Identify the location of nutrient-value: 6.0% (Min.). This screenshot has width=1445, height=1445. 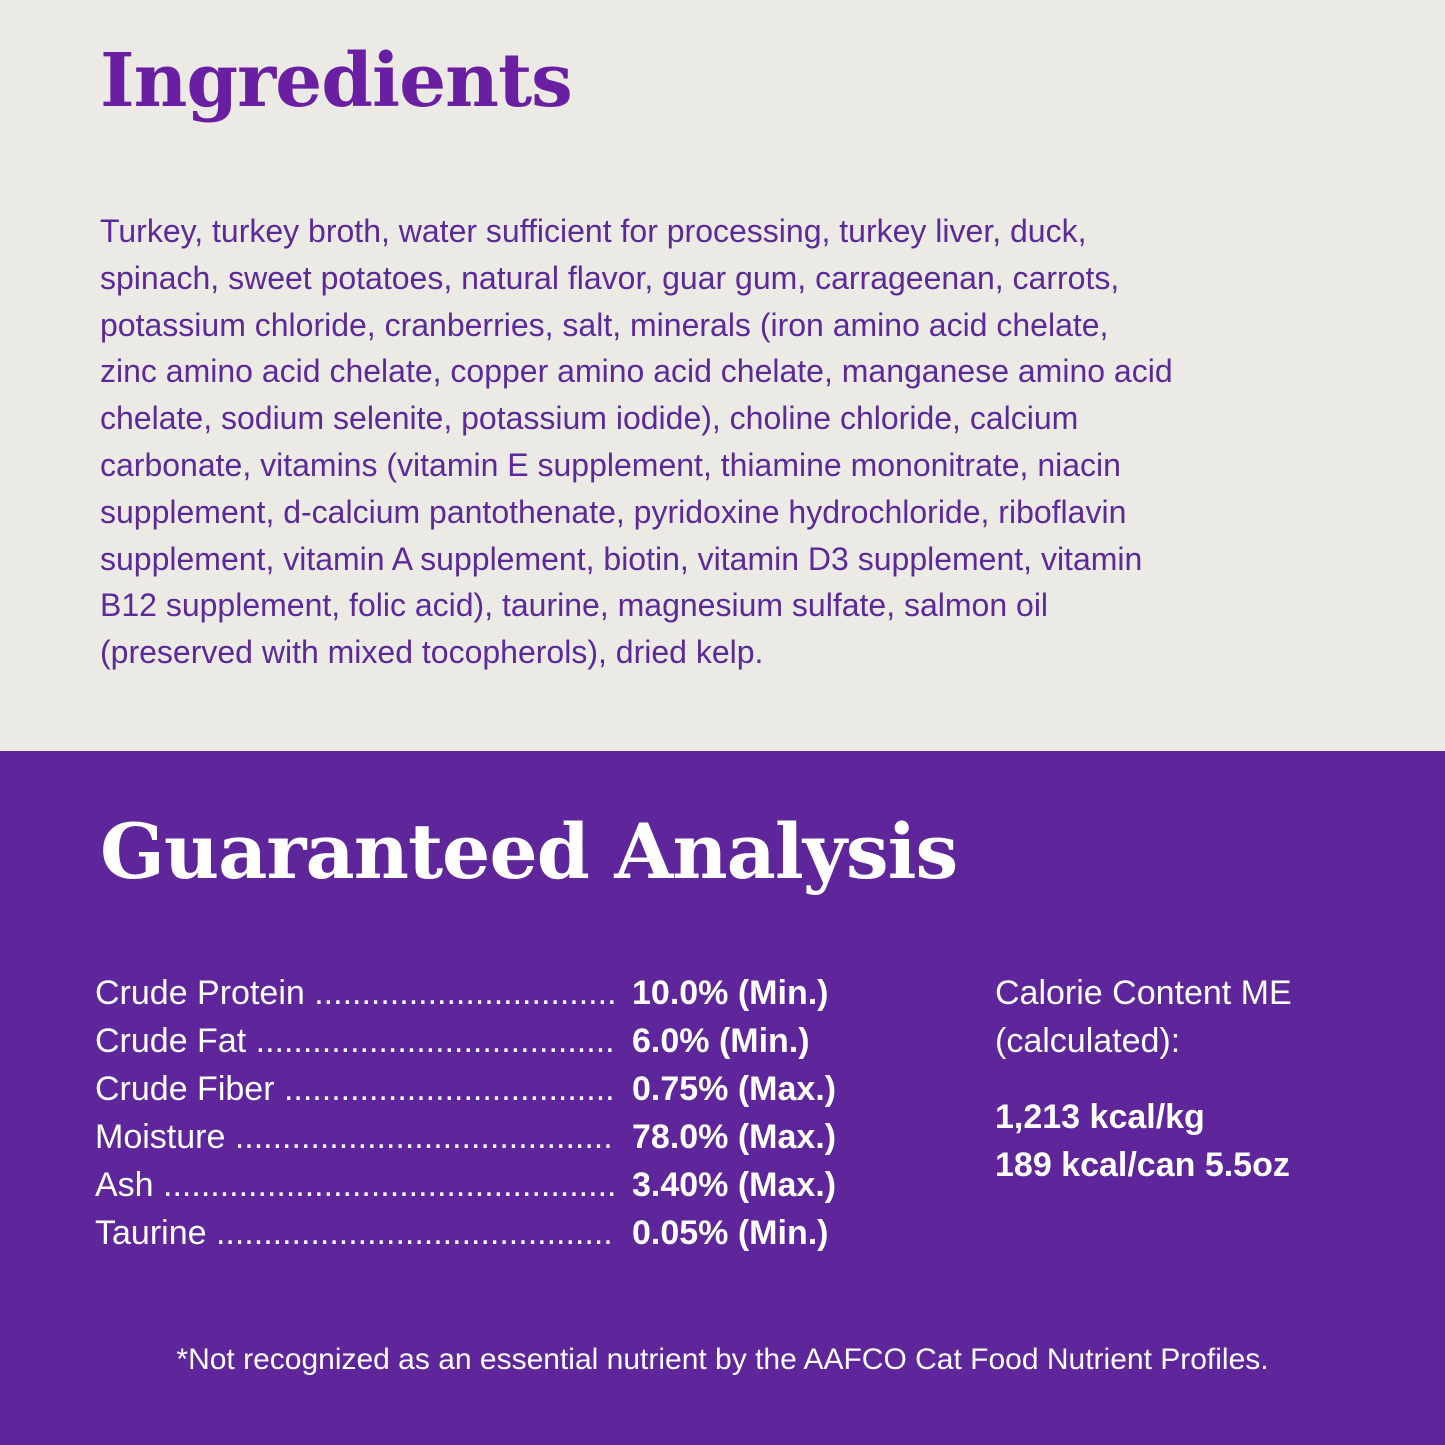
(721, 1041).